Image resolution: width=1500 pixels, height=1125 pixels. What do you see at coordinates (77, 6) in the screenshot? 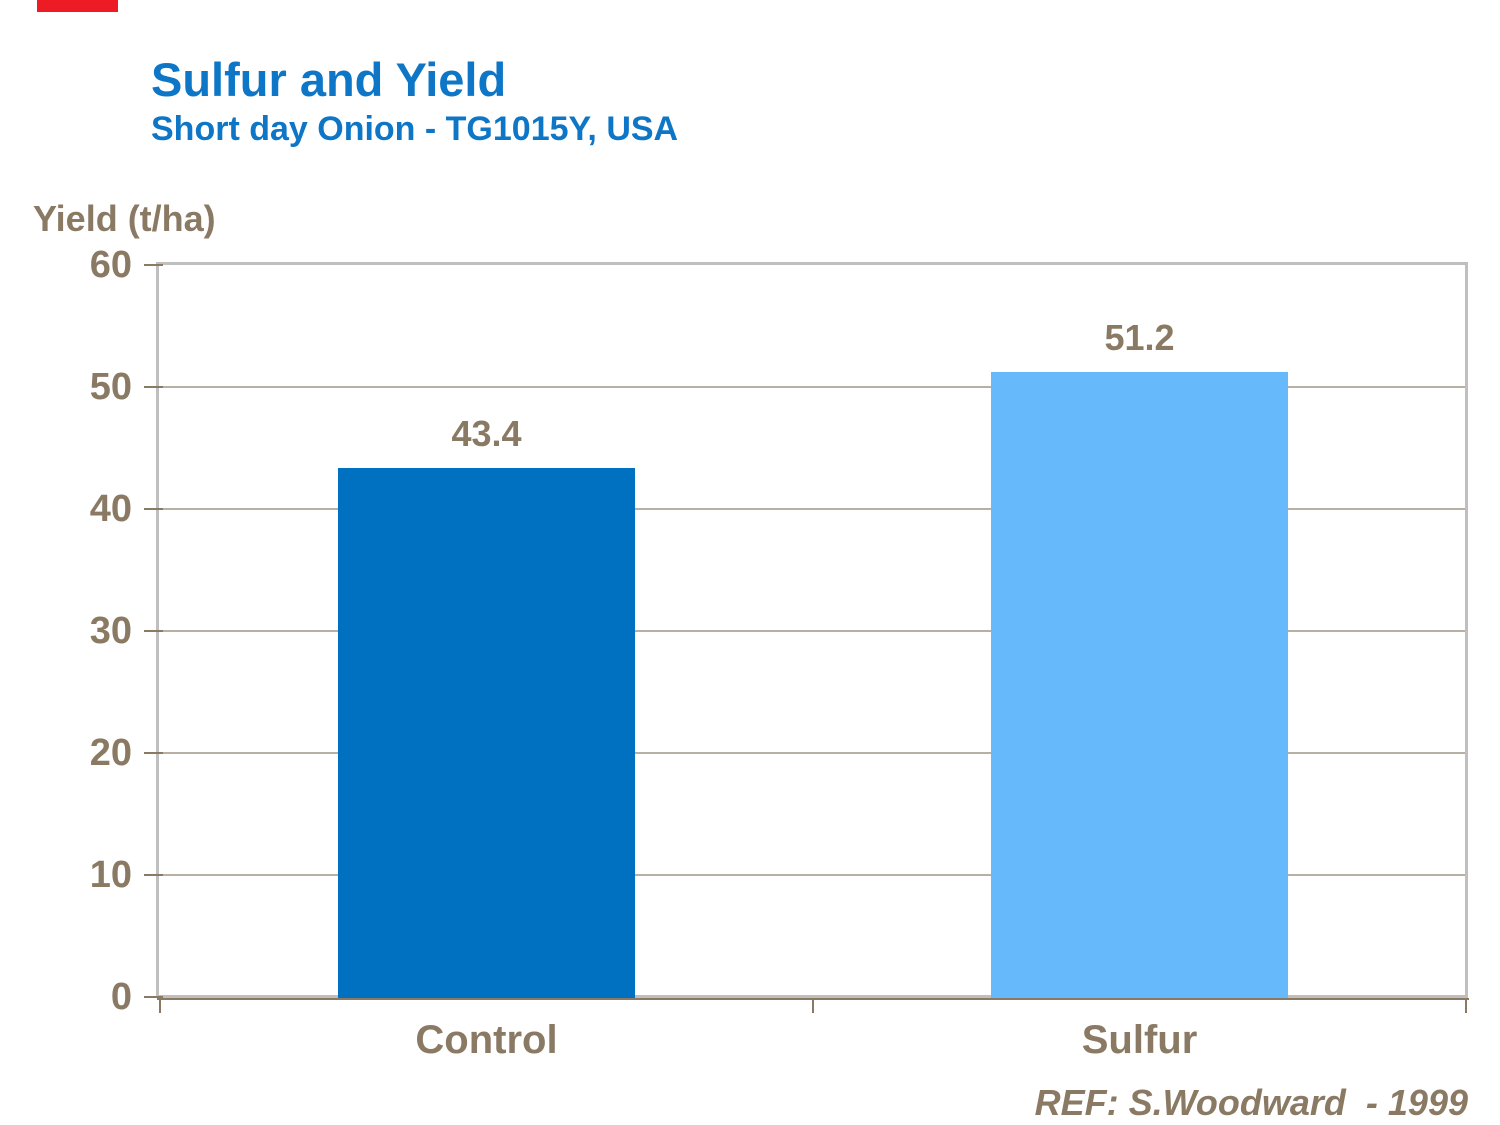
I see `red-accent-bar` at bounding box center [77, 6].